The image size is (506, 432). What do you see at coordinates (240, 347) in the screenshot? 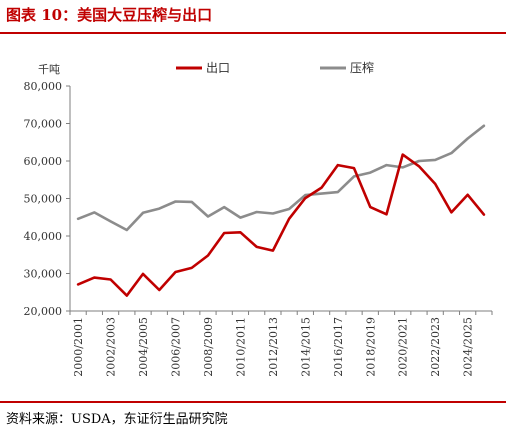
I see `x-tick-label: 2010/2011` at bounding box center [240, 347].